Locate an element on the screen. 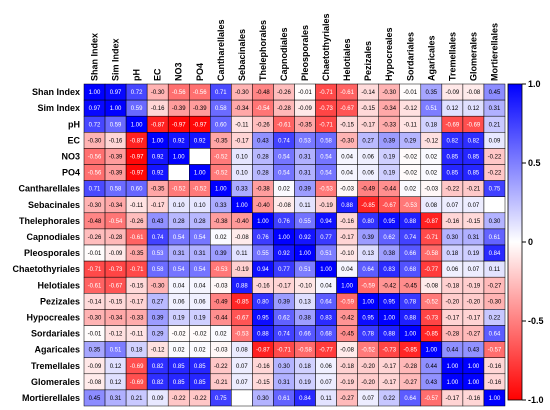 The height and width of the screenshot is (410, 550). cell-value-label: 0.97 is located at coordinates (116, 93).